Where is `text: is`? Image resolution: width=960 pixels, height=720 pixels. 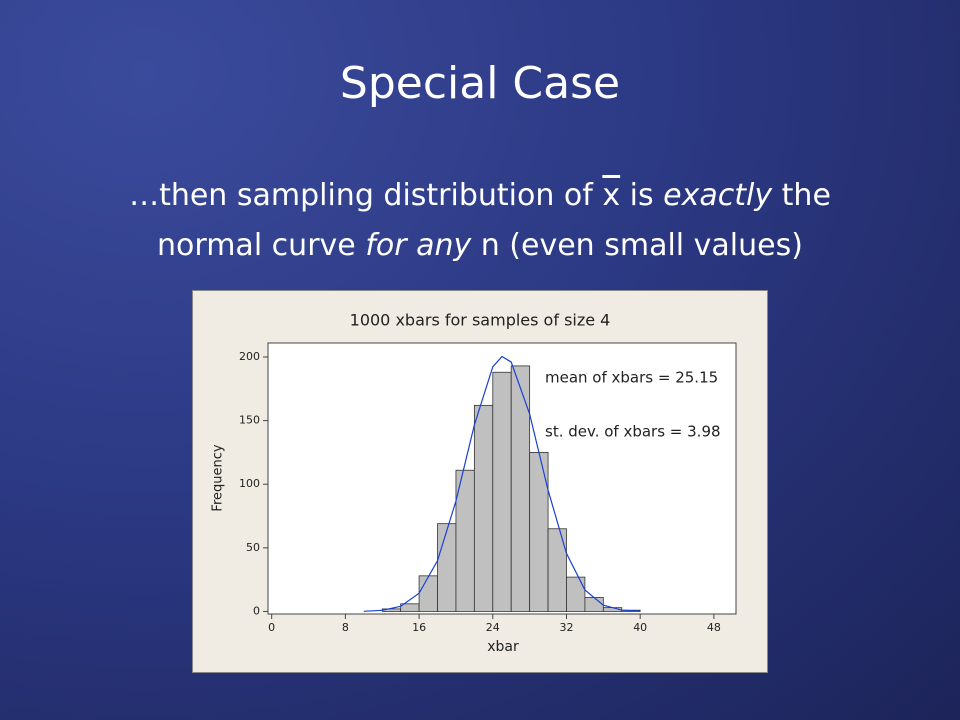
text: is is located at coordinates (642, 195).